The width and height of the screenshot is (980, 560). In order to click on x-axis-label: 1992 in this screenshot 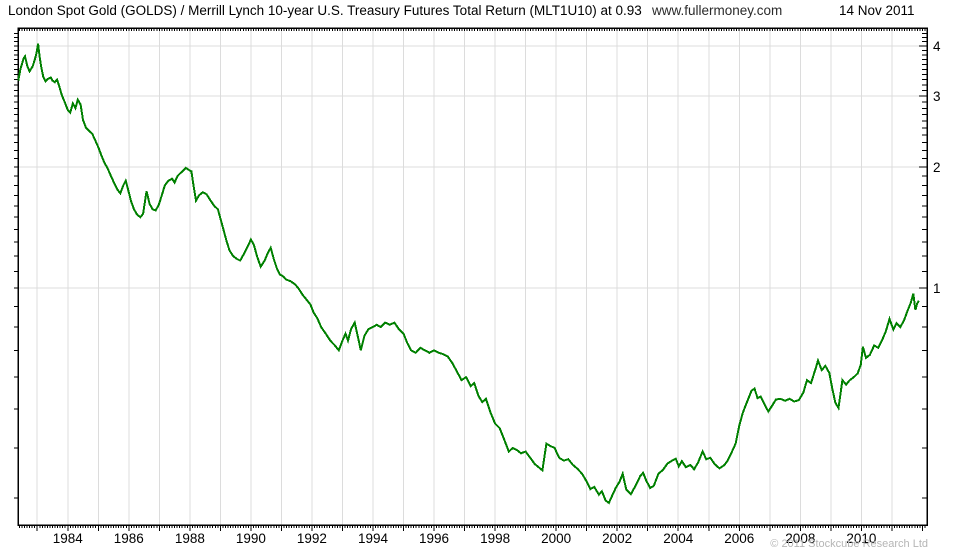, I will do `click(312, 538)`.